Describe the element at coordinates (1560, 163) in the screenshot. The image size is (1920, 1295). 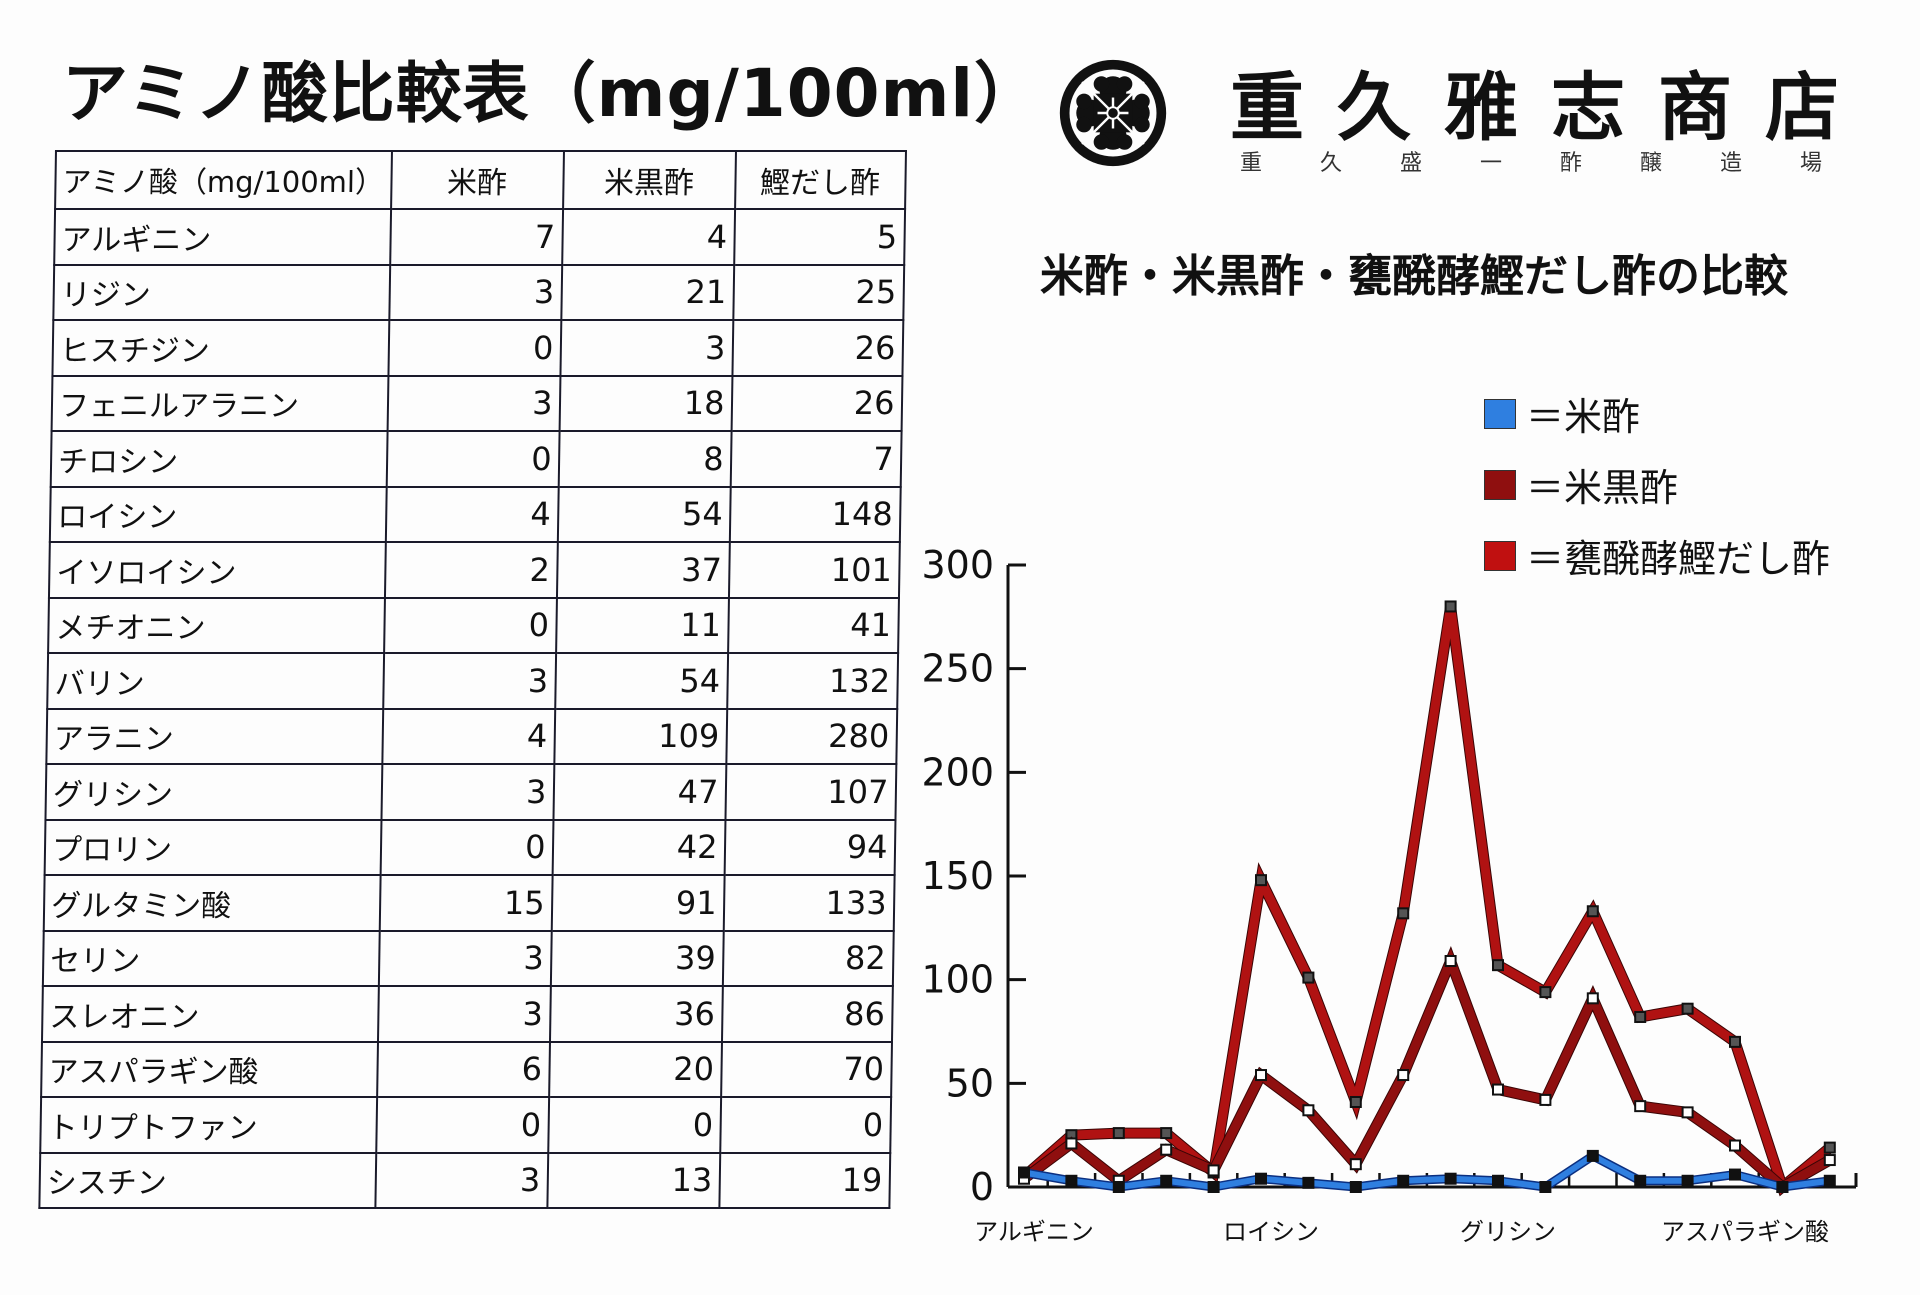
I see `brand-subtitle: 重久盛一酢醸造場` at that location.